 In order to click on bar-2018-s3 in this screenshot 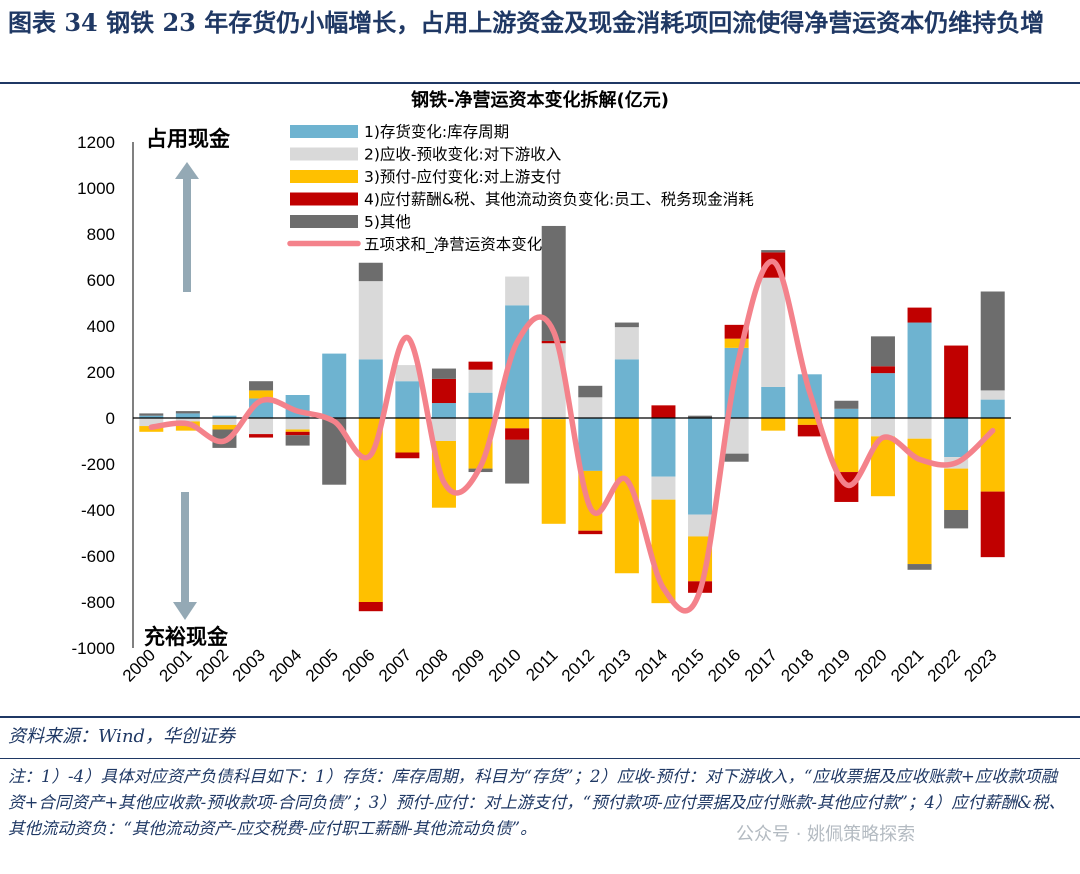, I will do `click(809, 421)`.